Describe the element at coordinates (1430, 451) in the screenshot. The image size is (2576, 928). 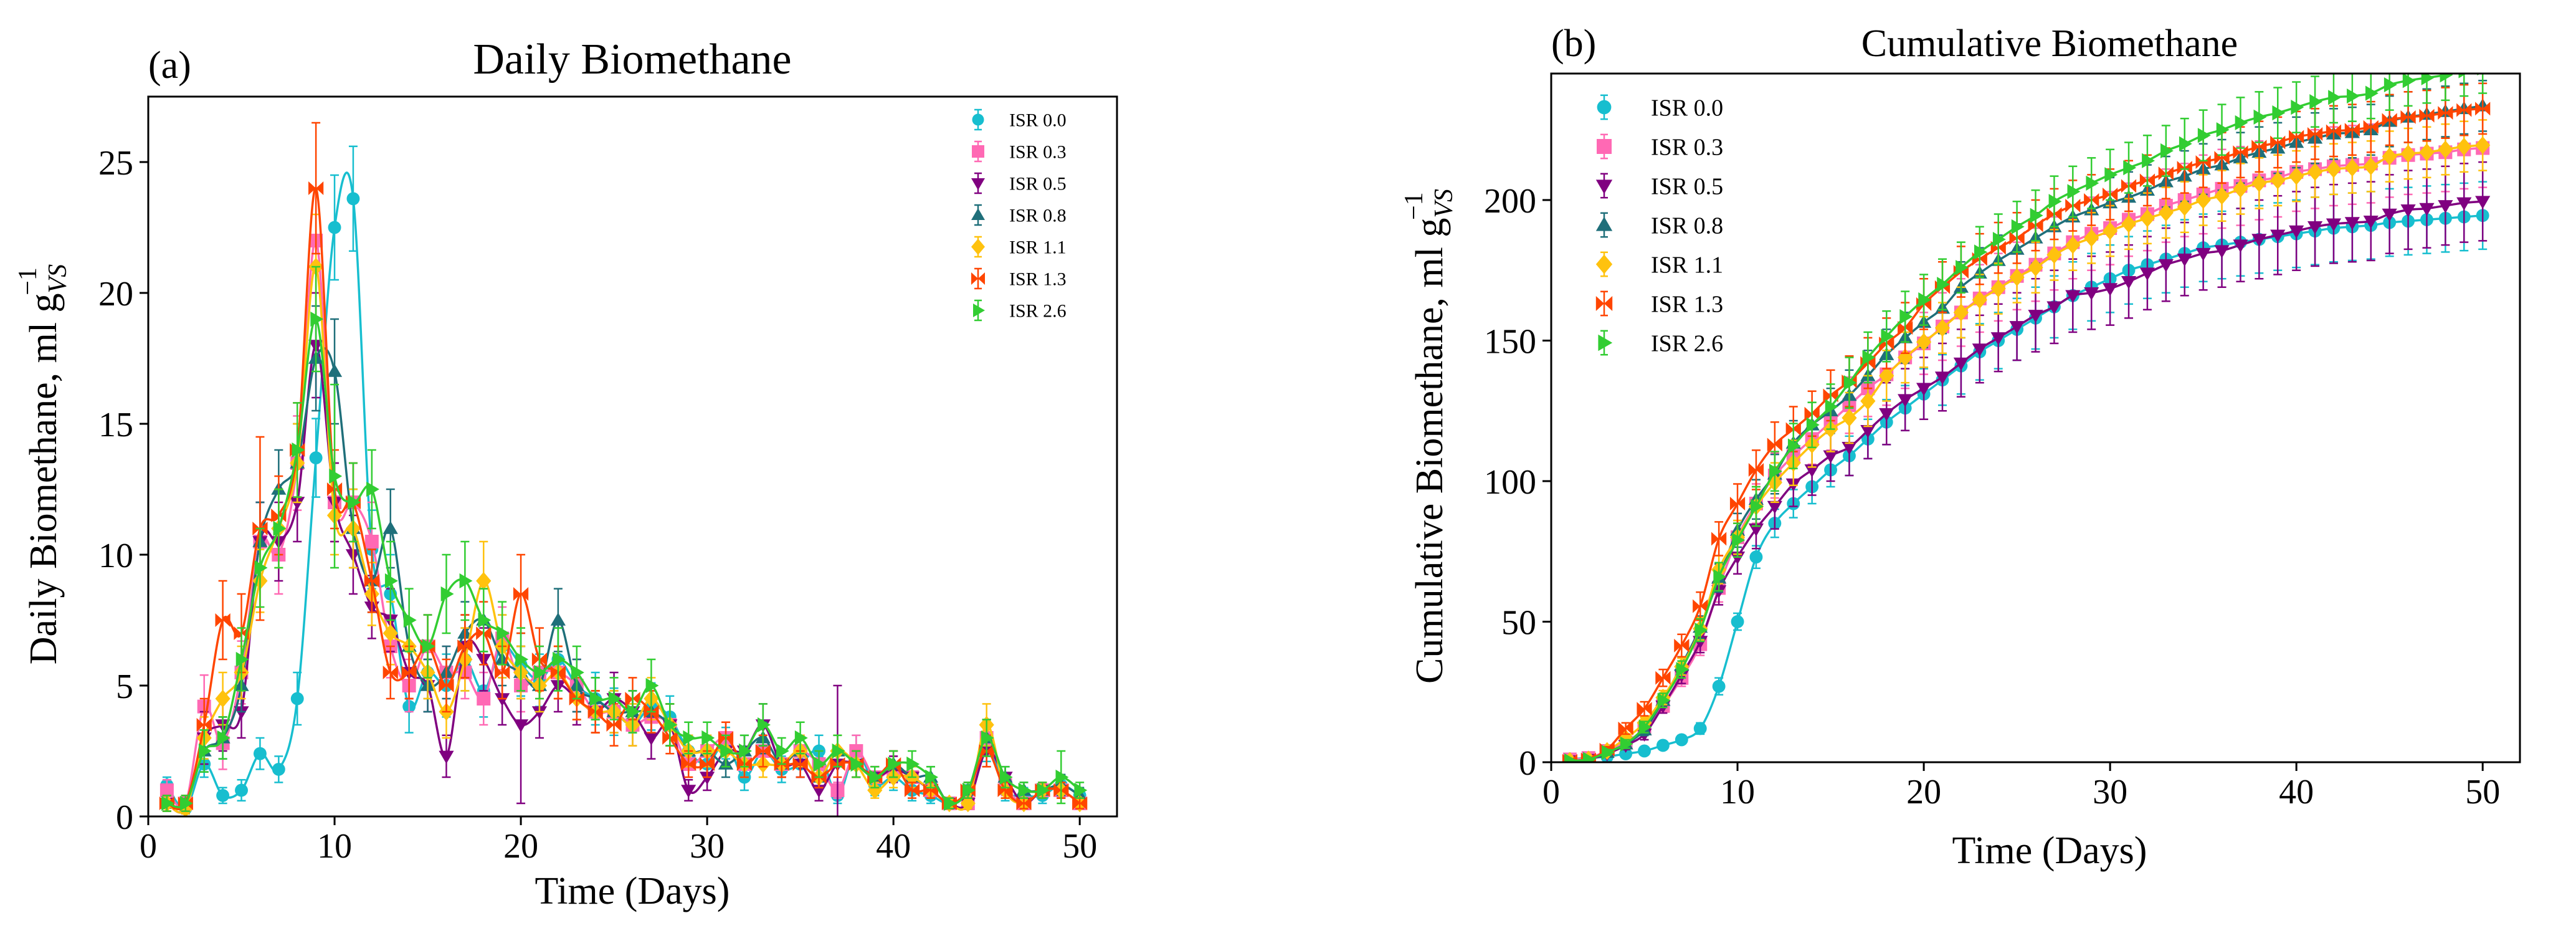
I see `panel-b-ylabel-main: Cumulative Biomethane, ml g` at that location.